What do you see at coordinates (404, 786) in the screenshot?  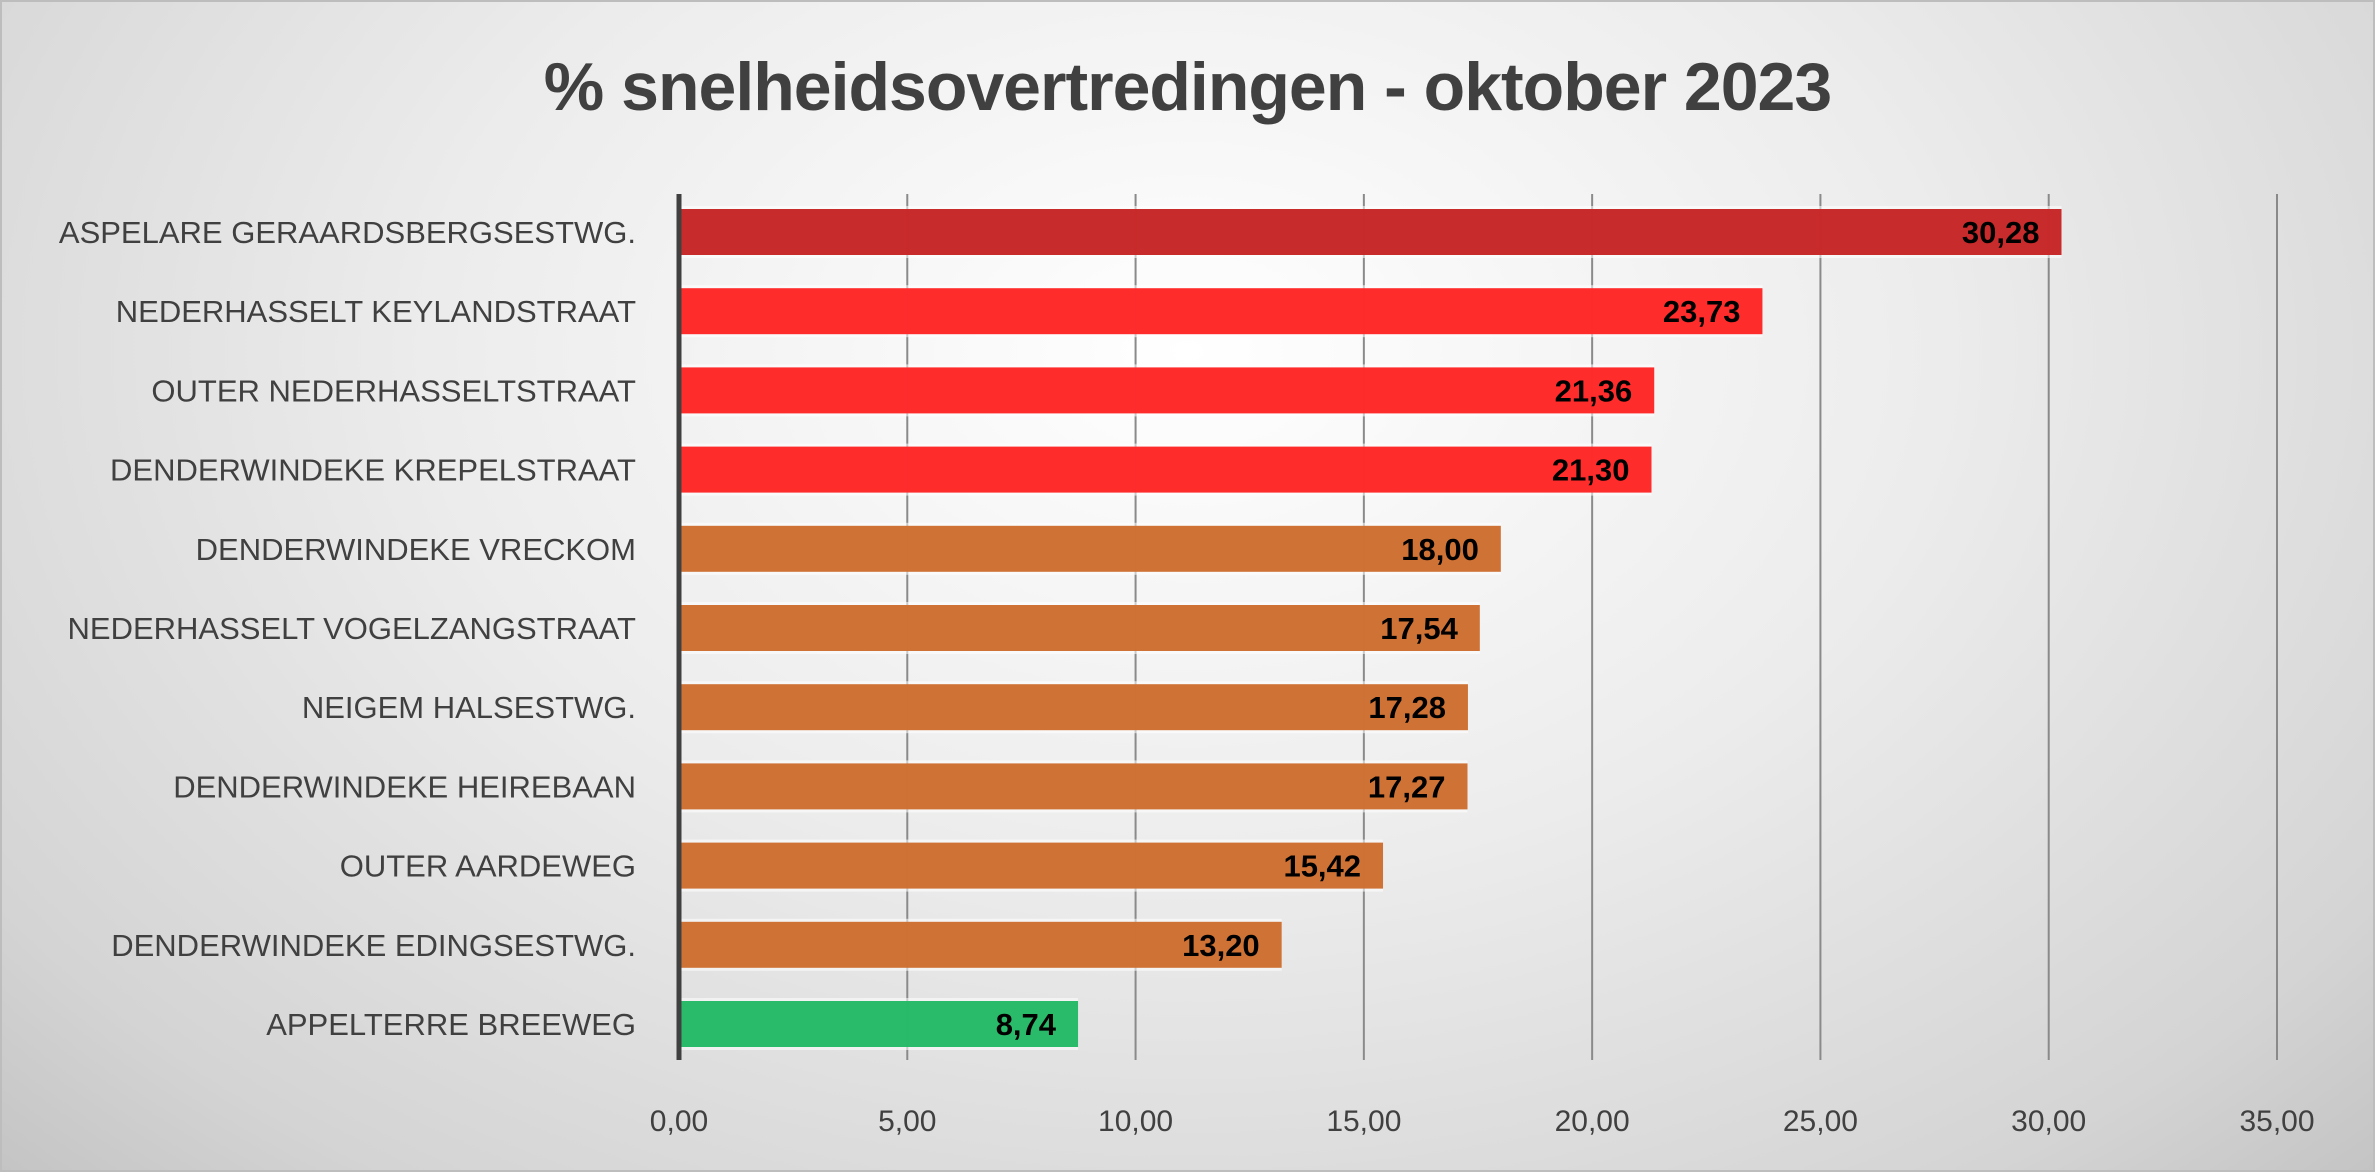 I see `category-label: DENDERWINDEKE HEIREBAAN` at bounding box center [404, 786].